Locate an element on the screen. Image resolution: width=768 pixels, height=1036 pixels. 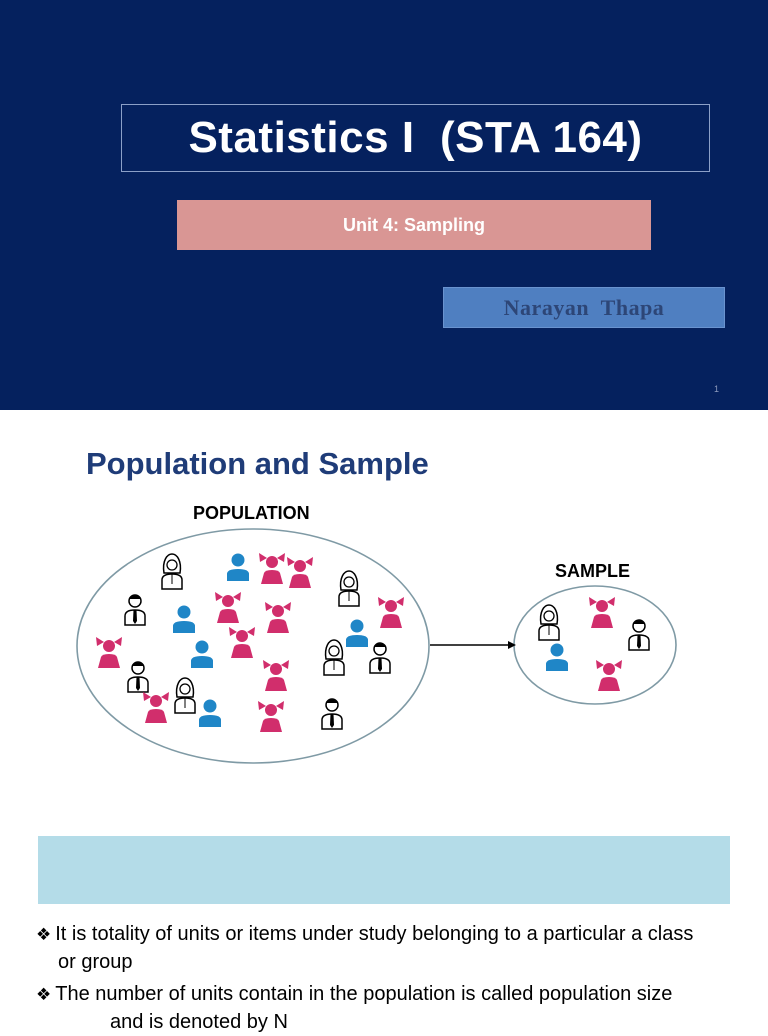
course-title: Statistics I (STA 164) is located at coordinates (415, 137).